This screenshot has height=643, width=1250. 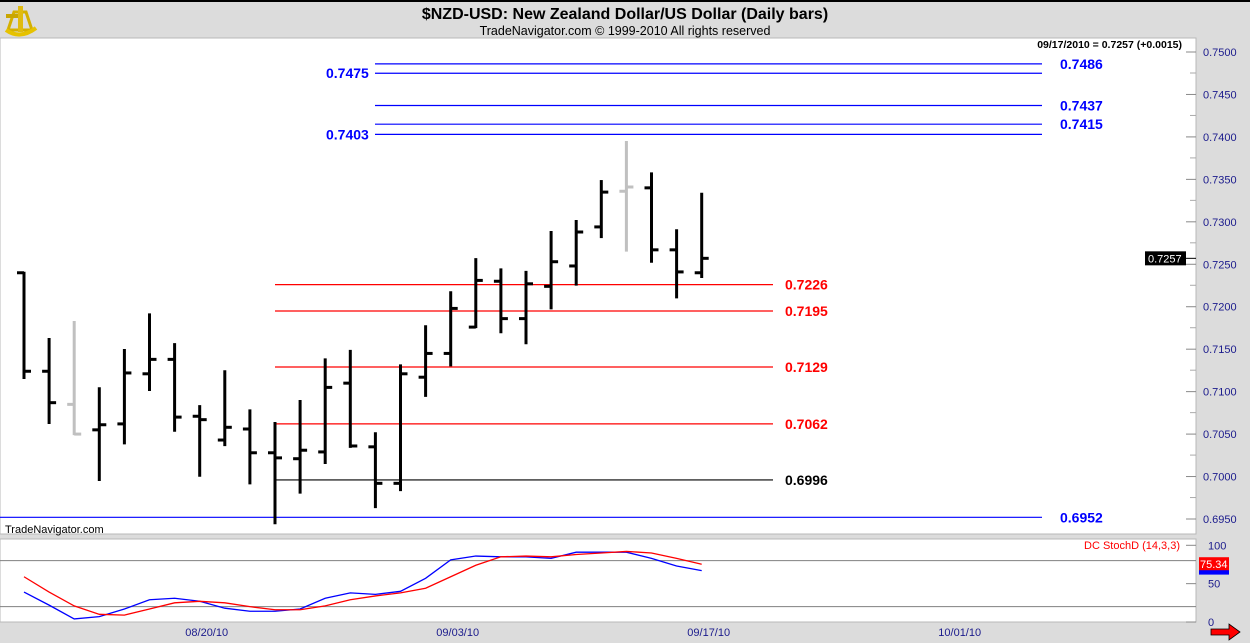 What do you see at coordinates (583, 633) in the screenshot?
I see `date-axis: 08/20/10 09/03/10 09/17/10 10/01/10` at bounding box center [583, 633].